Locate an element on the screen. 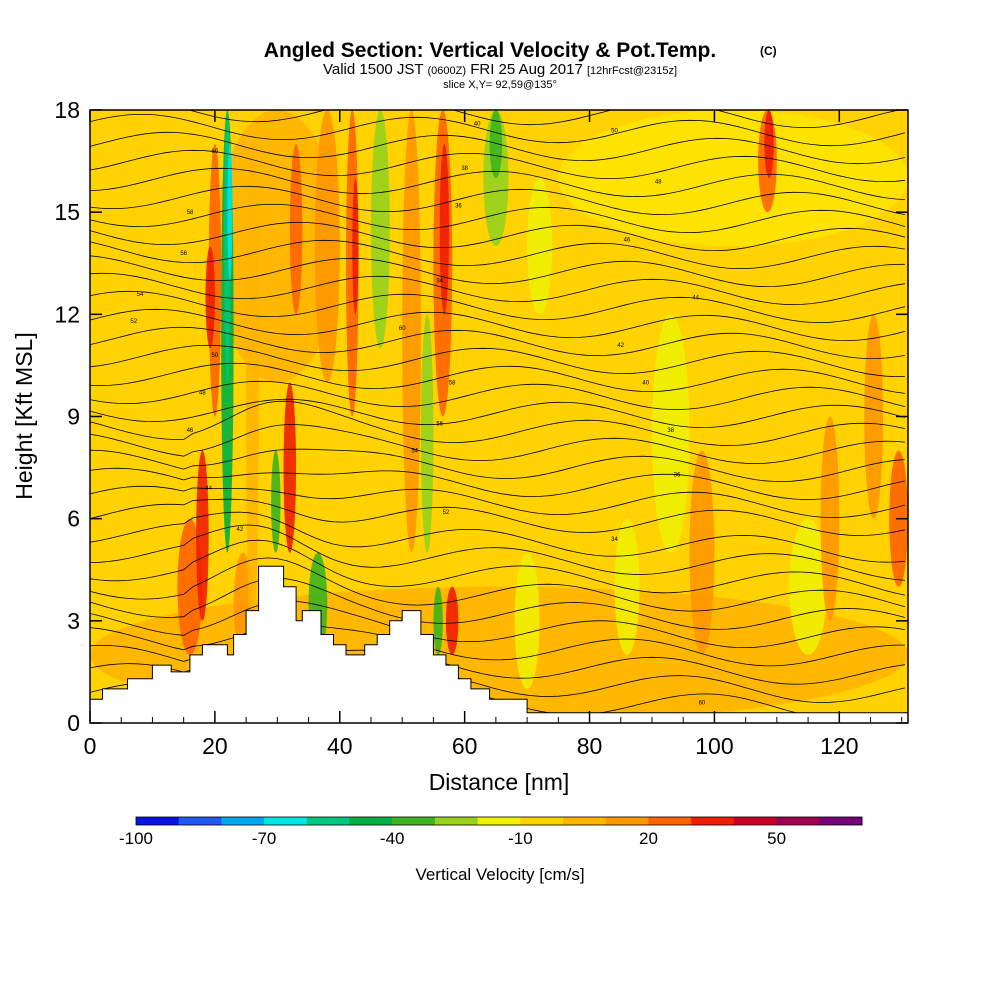  colorbar-label: Vertical Velocity [cm/s] is located at coordinates (499, 874).